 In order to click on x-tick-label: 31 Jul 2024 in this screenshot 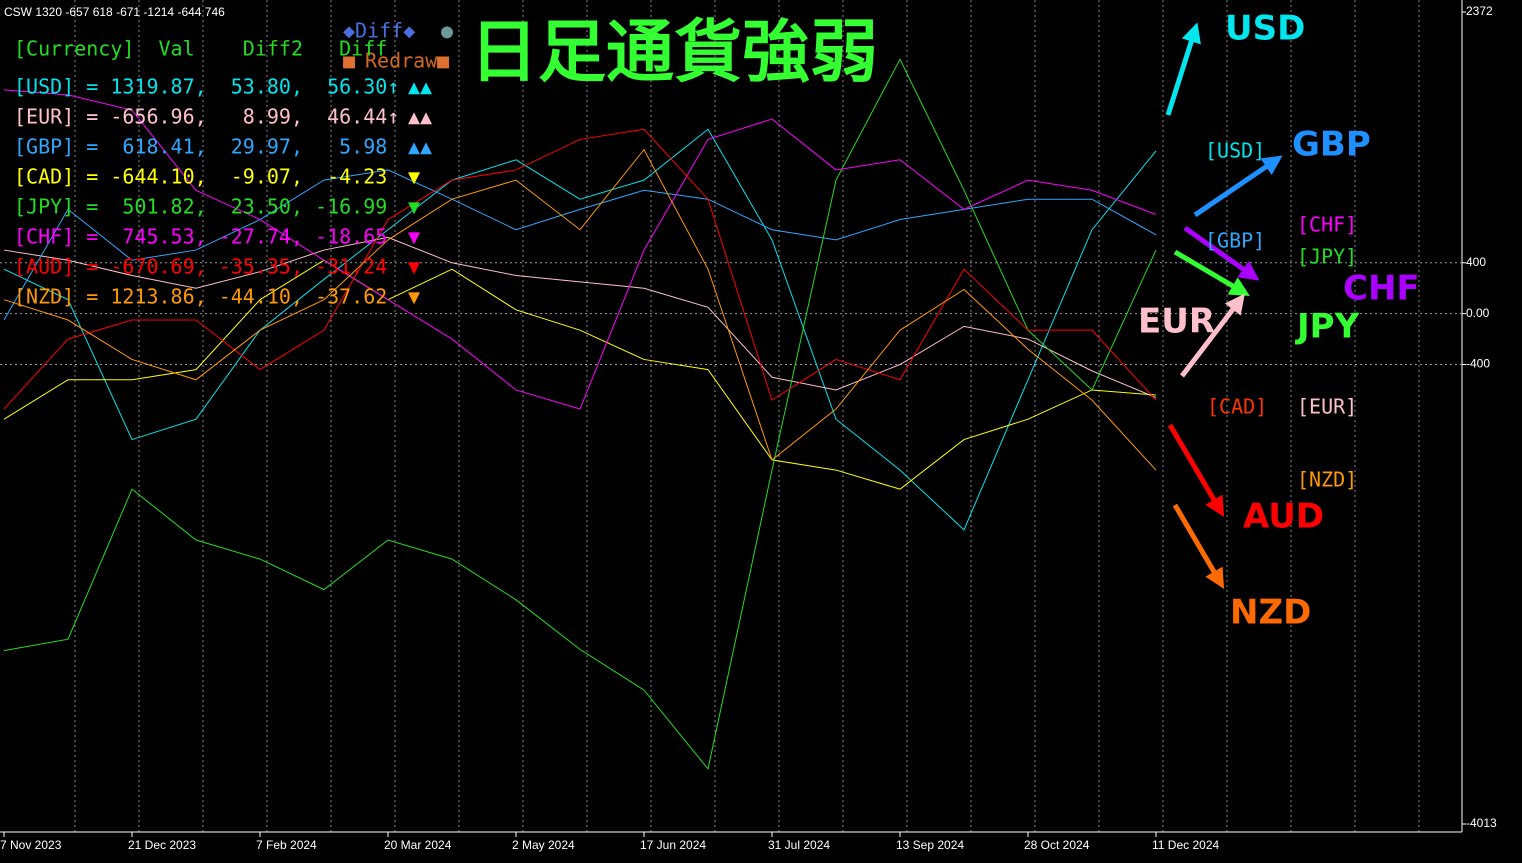, I will do `click(799, 845)`.